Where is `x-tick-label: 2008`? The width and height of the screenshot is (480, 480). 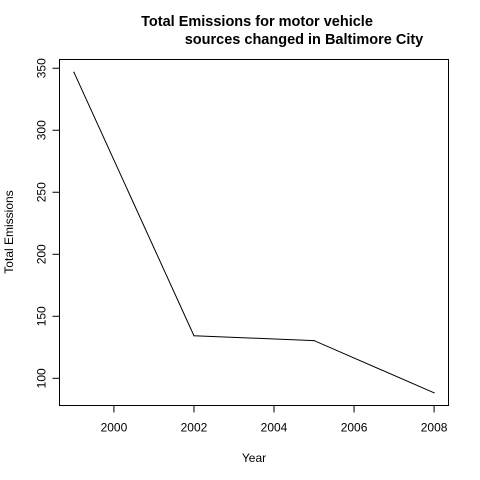 x-tick-label: 2008 is located at coordinates (434, 428).